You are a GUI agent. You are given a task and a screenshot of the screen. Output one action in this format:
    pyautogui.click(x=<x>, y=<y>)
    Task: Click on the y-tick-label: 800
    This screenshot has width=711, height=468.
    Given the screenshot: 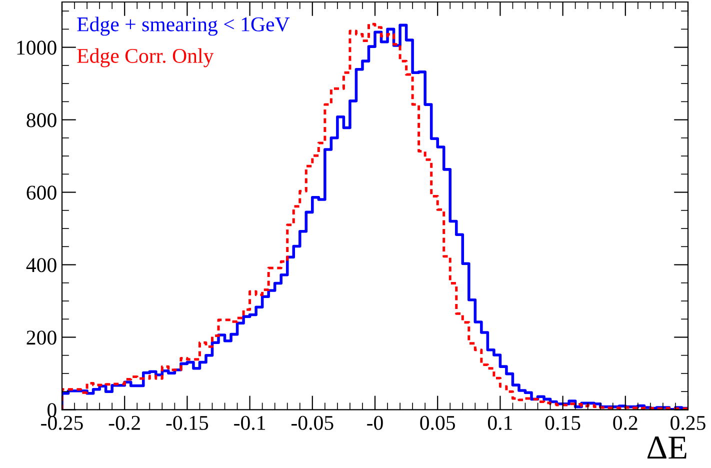 What is the action you would take?
    pyautogui.click(x=41, y=120)
    